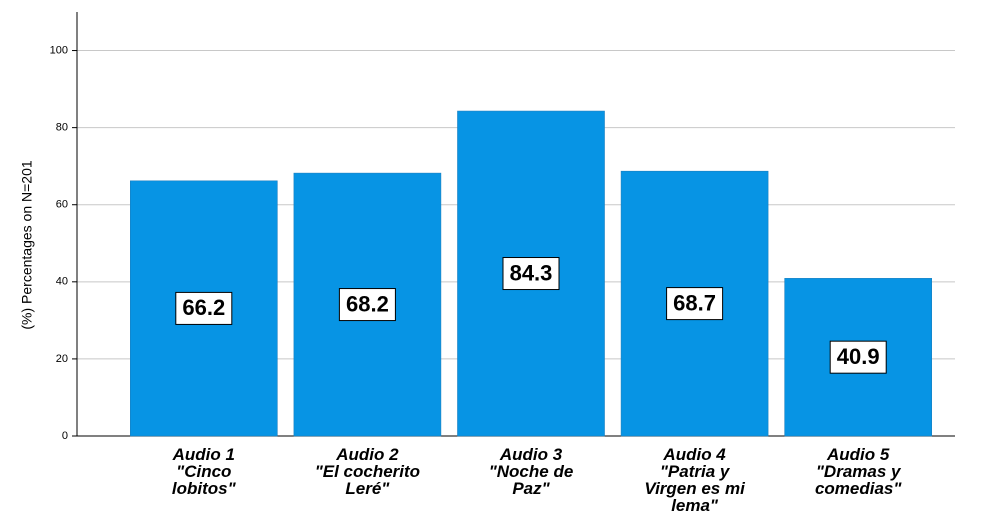 The image size is (982, 528). Describe the element at coordinates (62, 282) in the screenshot. I see `y-tick-label: 40` at that location.